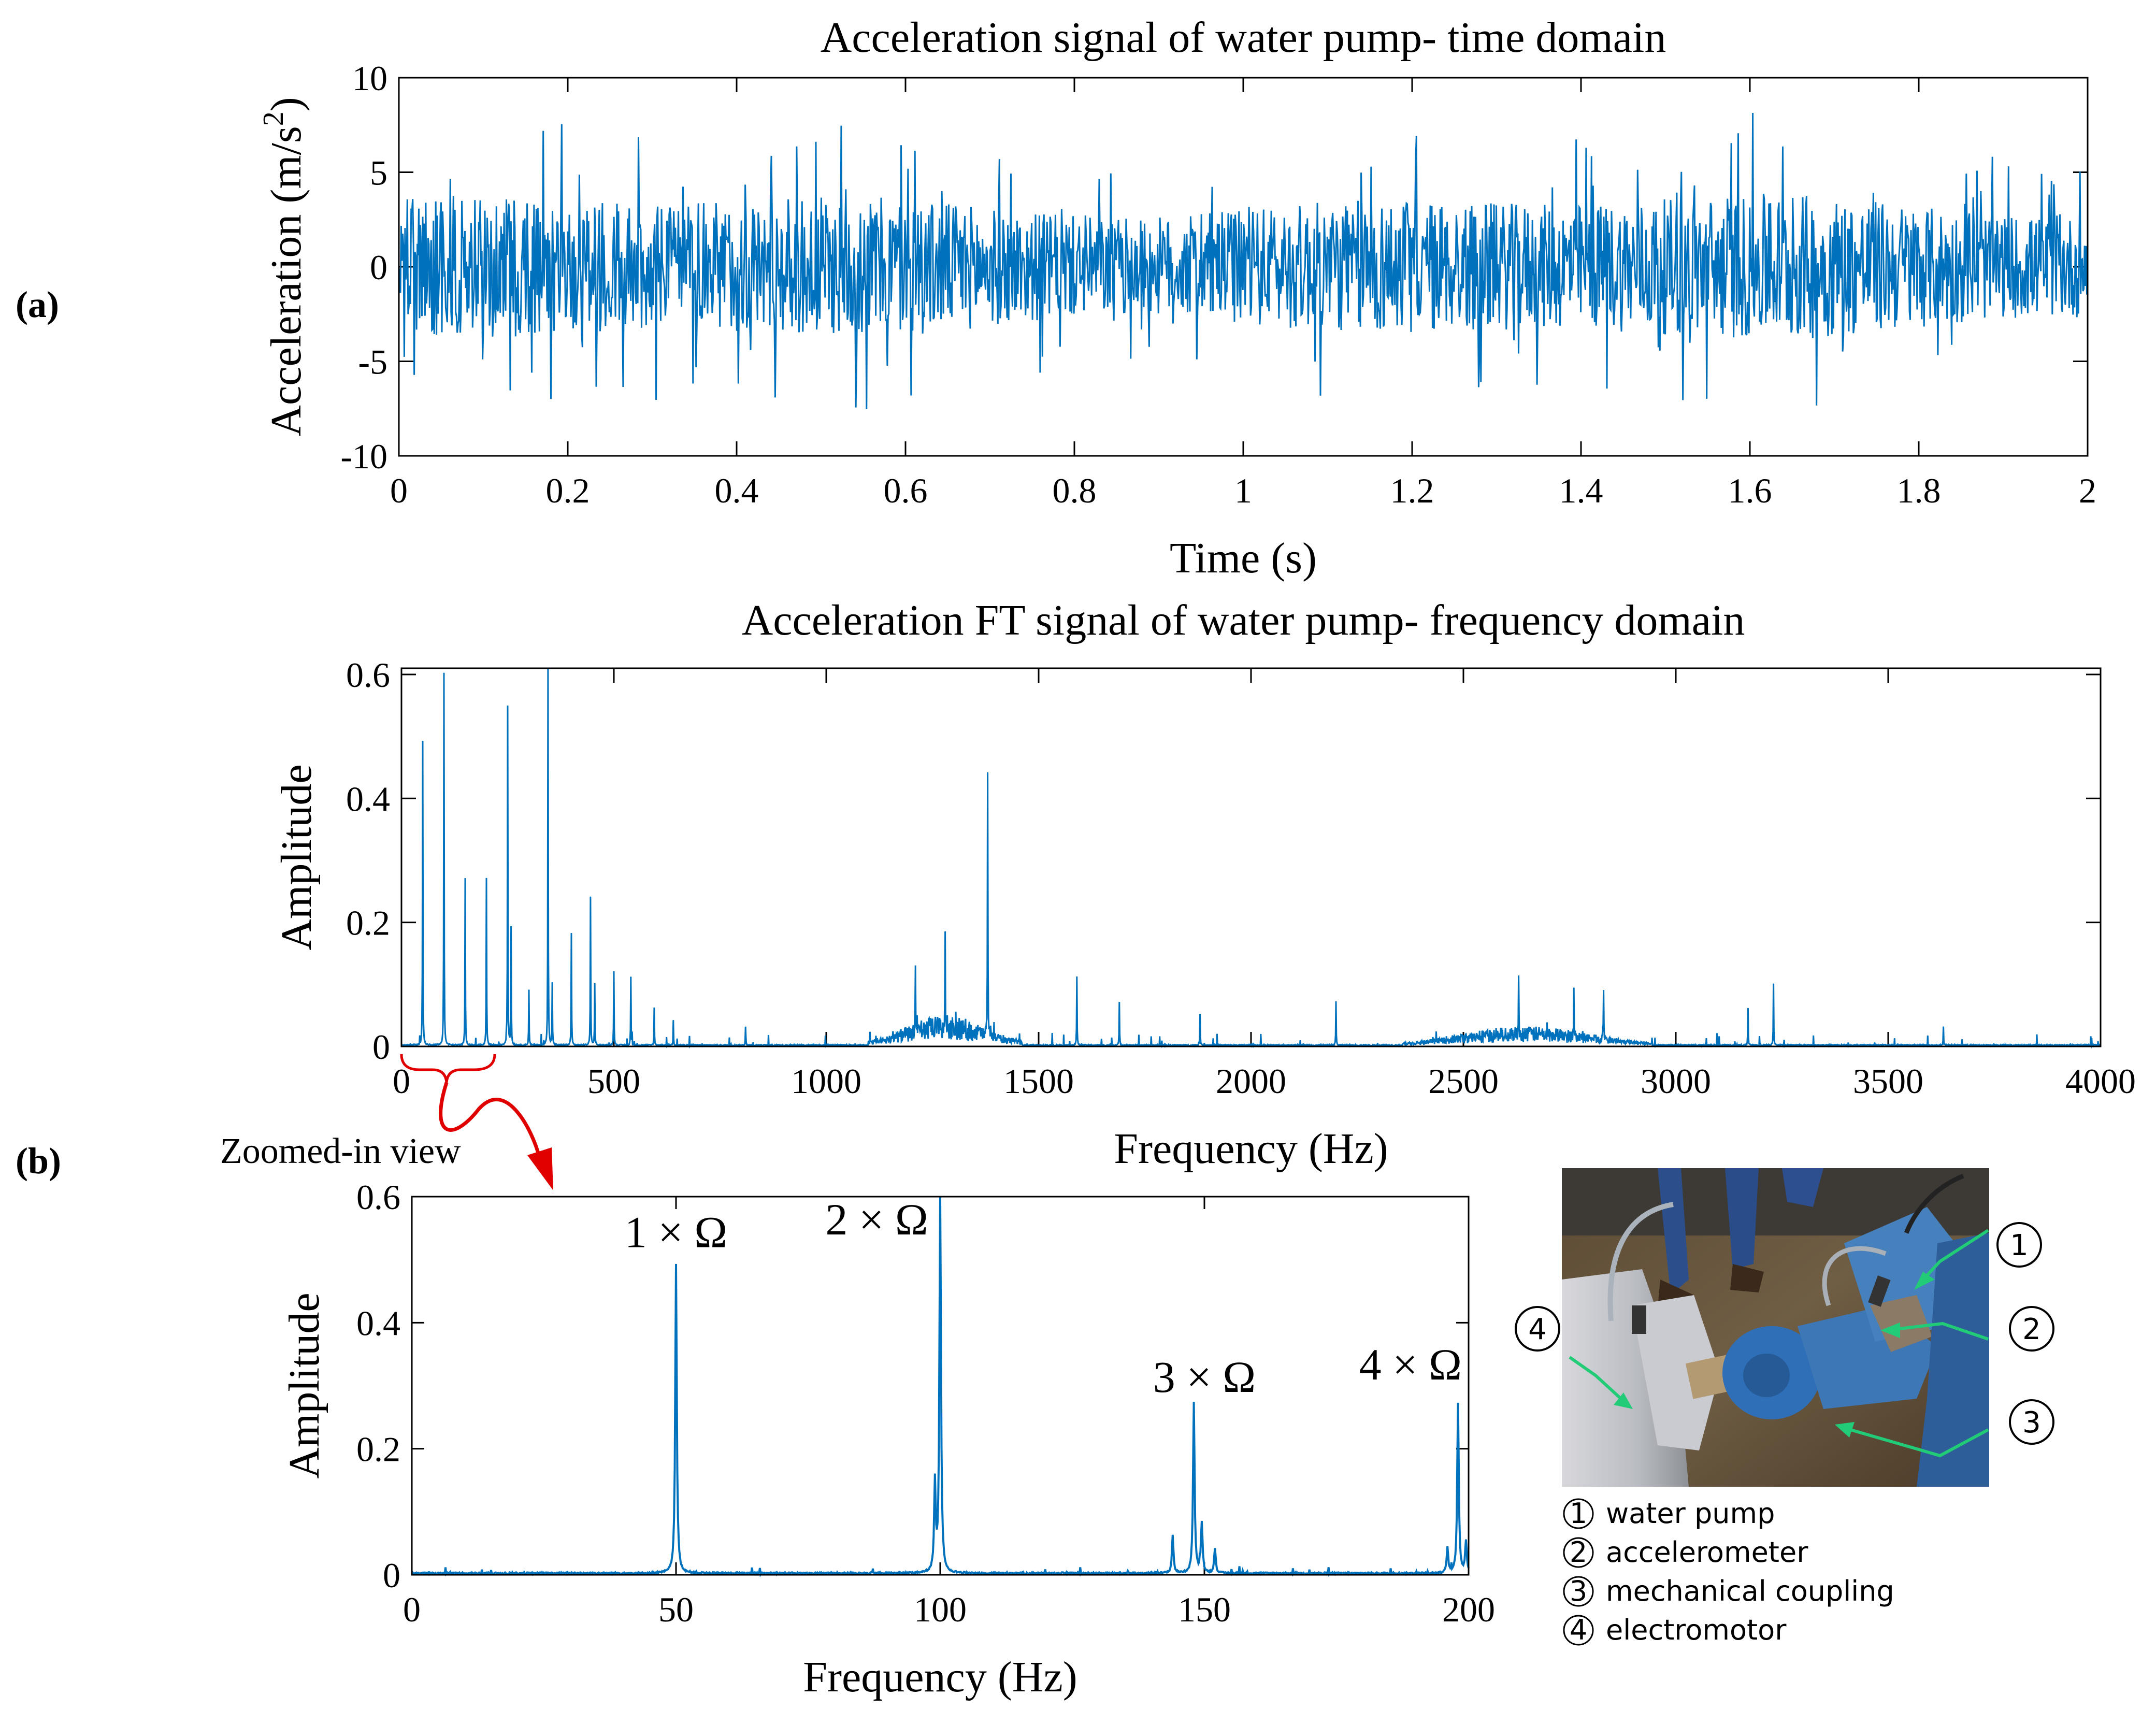 The height and width of the screenshot is (1710, 2156). I want to click on zoom-xtick-label: 0, so click(412, 1609).